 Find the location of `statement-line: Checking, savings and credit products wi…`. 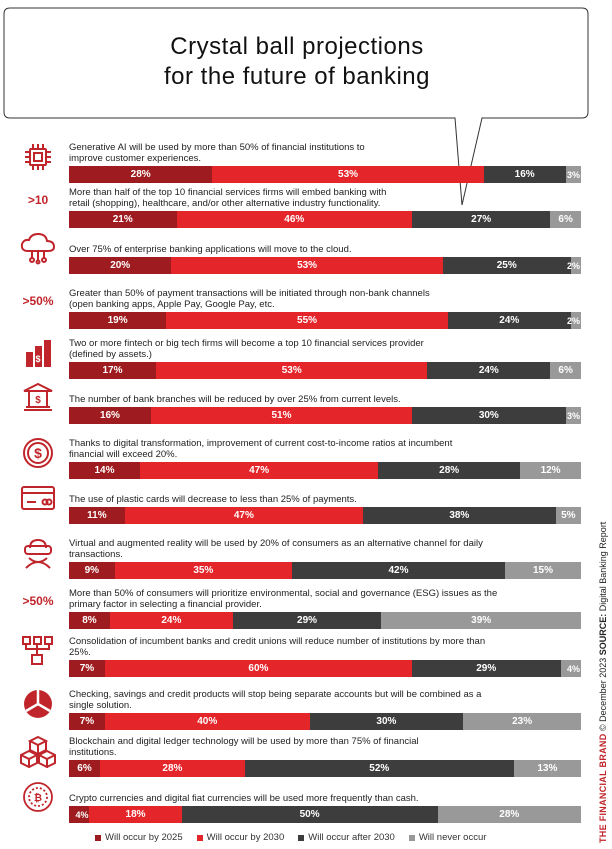

statement-line: Checking, savings and credit products wi… is located at coordinates (275, 694).